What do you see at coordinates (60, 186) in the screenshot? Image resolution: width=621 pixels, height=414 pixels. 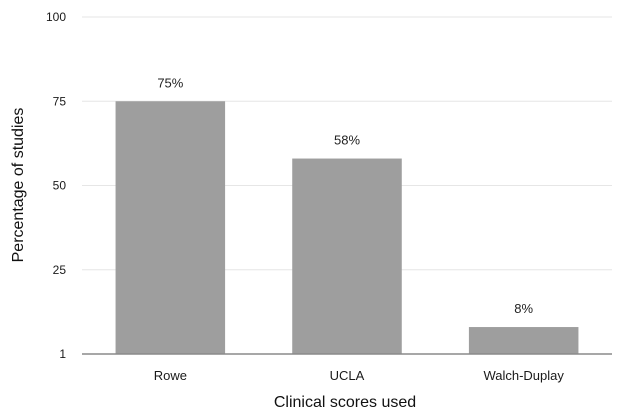 I see `y-tick-label: 50` at bounding box center [60, 186].